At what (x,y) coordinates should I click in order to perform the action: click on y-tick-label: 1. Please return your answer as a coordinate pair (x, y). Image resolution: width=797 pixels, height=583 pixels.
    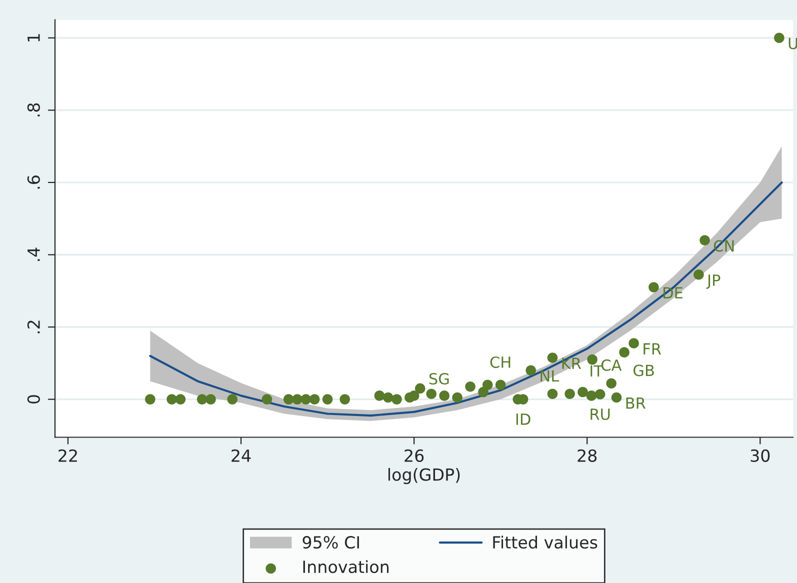
    Looking at the image, I should click on (34, 38).